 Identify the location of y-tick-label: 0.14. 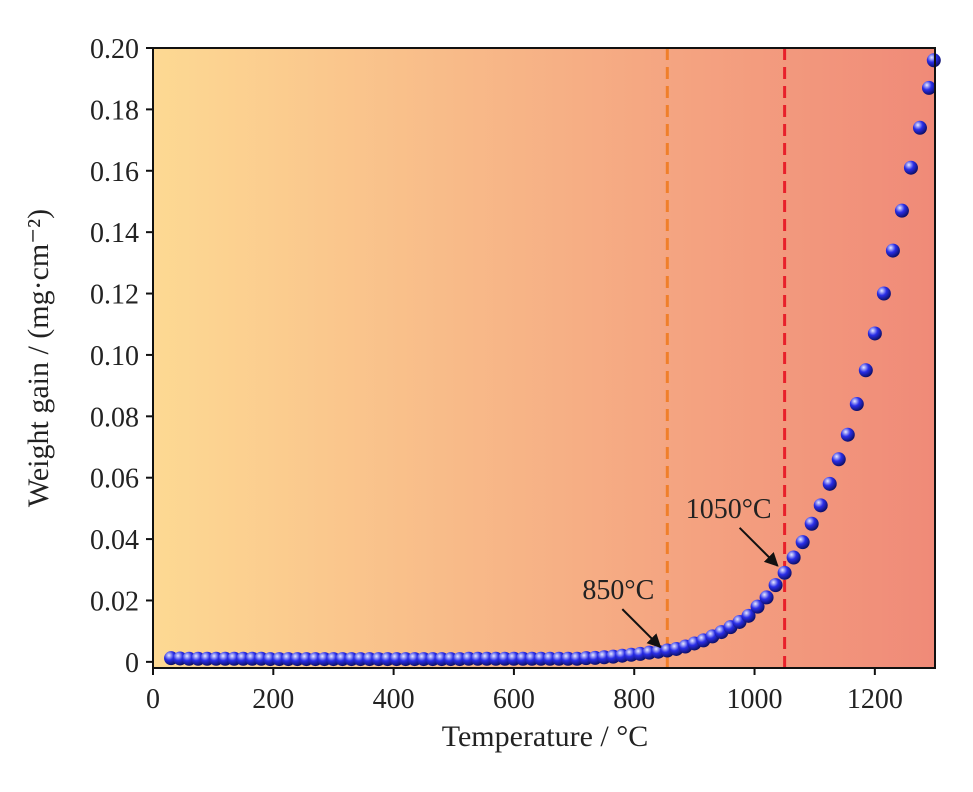
(114, 233).